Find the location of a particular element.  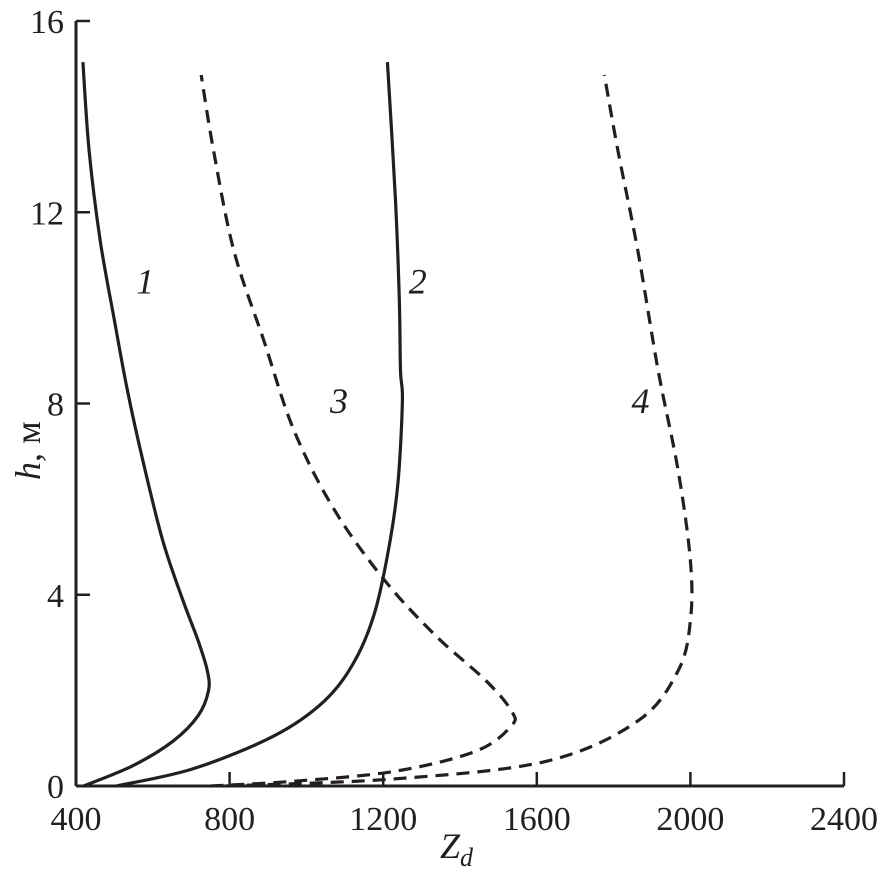

x-tick-label: 2000 is located at coordinates (690, 819).